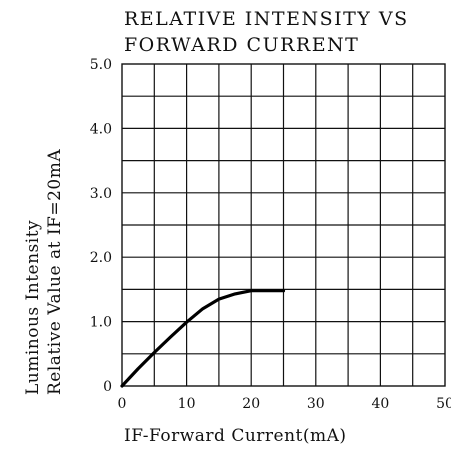 This screenshot has height=450, width=451. Describe the element at coordinates (380, 404) in the screenshot. I see `x-tick-label: 40` at that location.